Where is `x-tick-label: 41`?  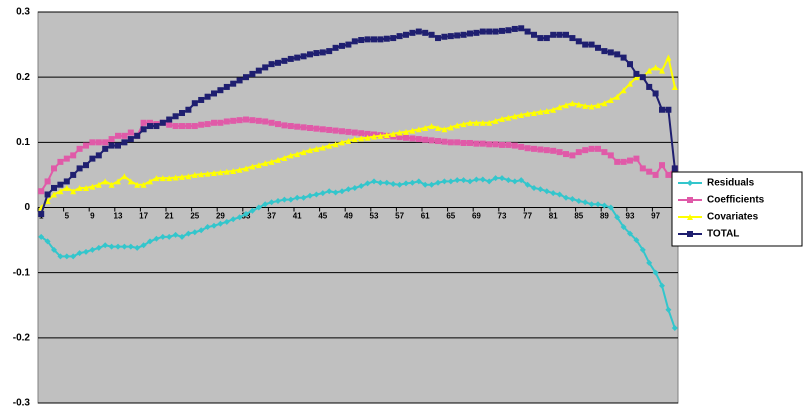
x-tick-label: 41 is located at coordinates (297, 216).